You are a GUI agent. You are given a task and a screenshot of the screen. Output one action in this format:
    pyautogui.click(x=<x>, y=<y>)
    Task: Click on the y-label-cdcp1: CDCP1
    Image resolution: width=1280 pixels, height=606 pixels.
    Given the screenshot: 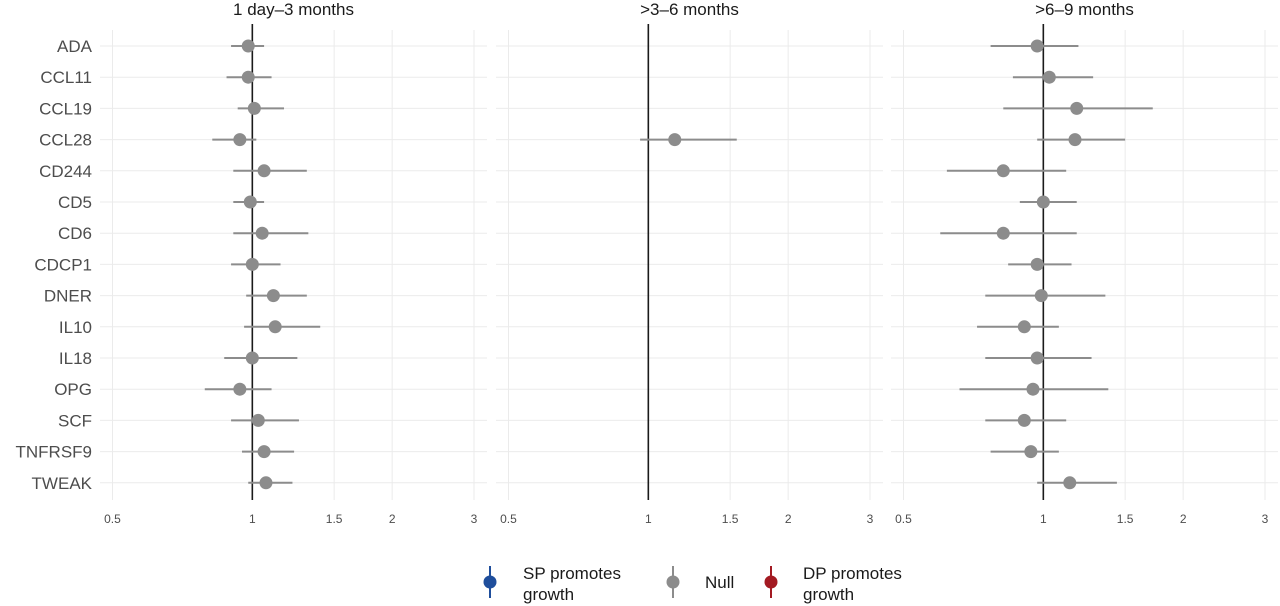 What is the action you would take?
    pyautogui.click(x=63, y=264)
    